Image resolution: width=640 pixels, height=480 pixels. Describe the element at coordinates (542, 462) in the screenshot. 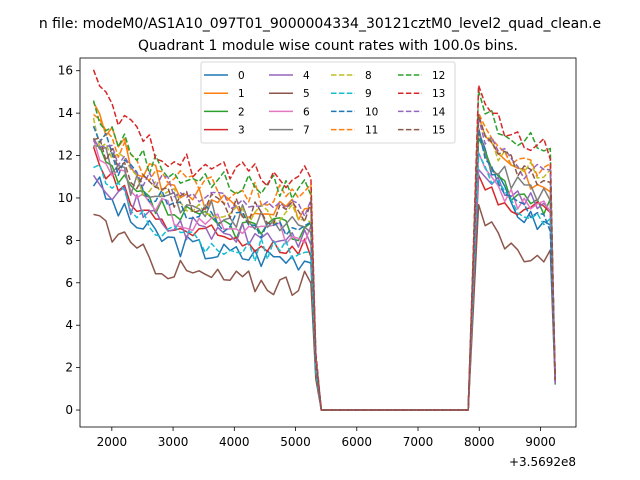

I see `x-offset-label: +3.5692e8` at that location.